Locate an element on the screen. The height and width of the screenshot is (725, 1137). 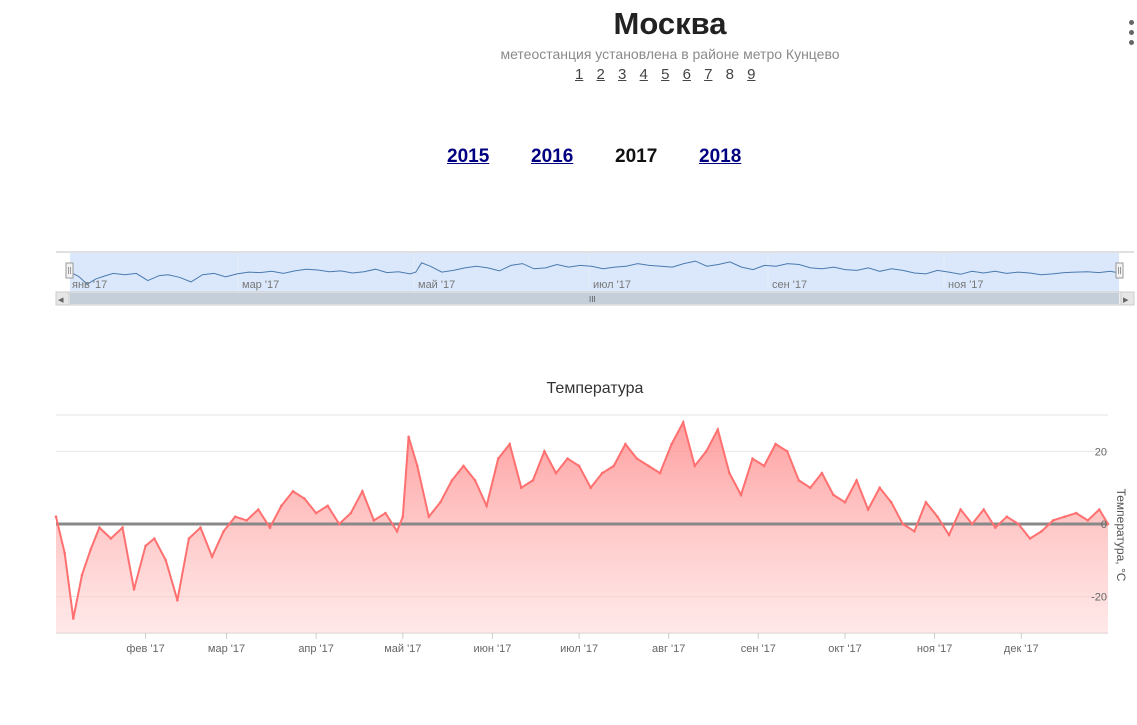
chart-title: Температура is located at coordinates (595, 388).